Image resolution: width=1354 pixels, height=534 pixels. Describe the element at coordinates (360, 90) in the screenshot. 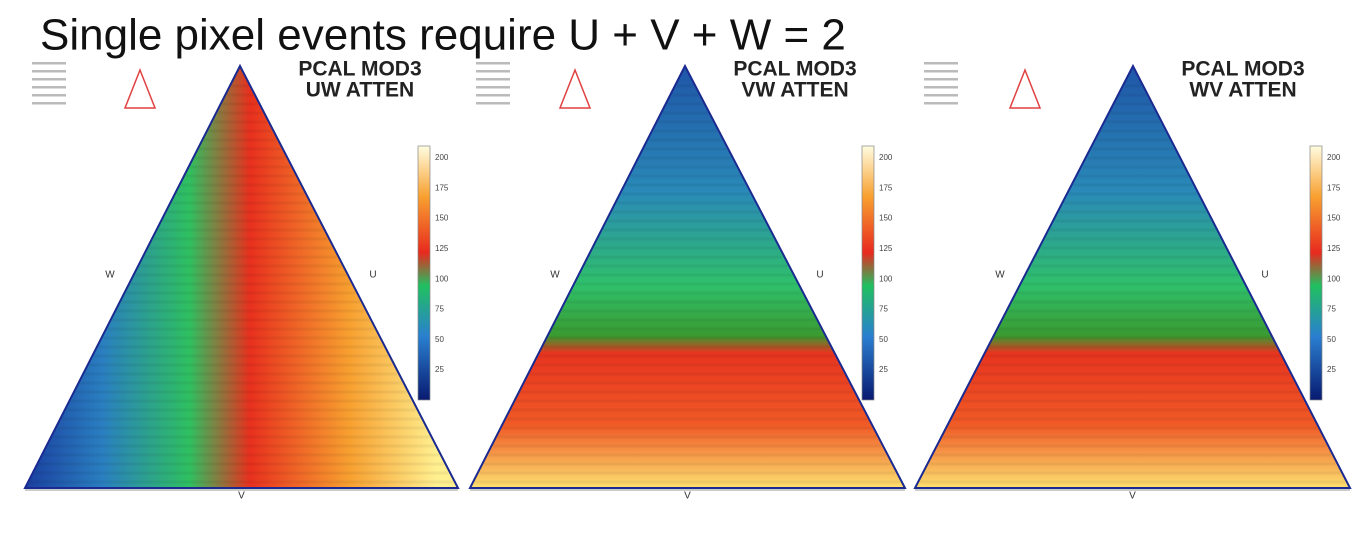

I see `panel-title: UW ATTEN` at that location.